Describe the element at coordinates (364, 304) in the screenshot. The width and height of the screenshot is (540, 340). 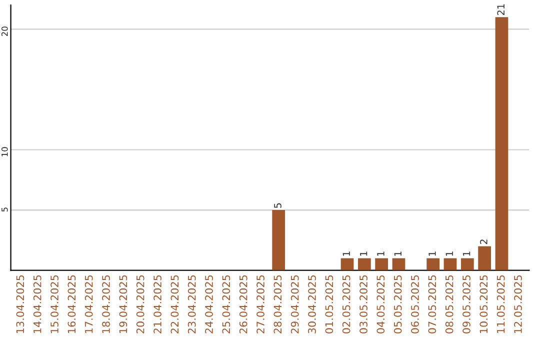
I see `x-tick-label: 03.05.2025` at that location.